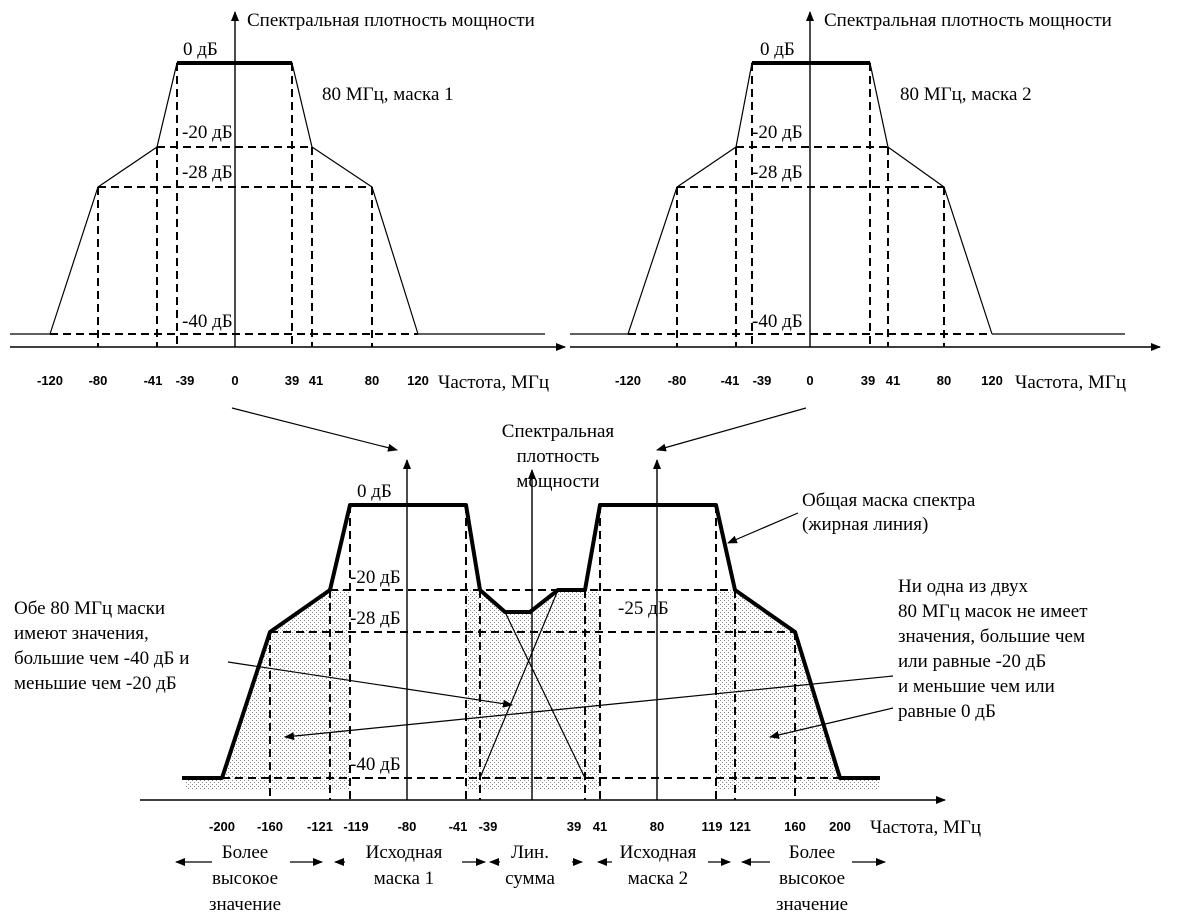 The width and height of the screenshot is (1179, 920). Describe the element at coordinates (355, 826) in the screenshot. I see `total-tick: -119` at that location.